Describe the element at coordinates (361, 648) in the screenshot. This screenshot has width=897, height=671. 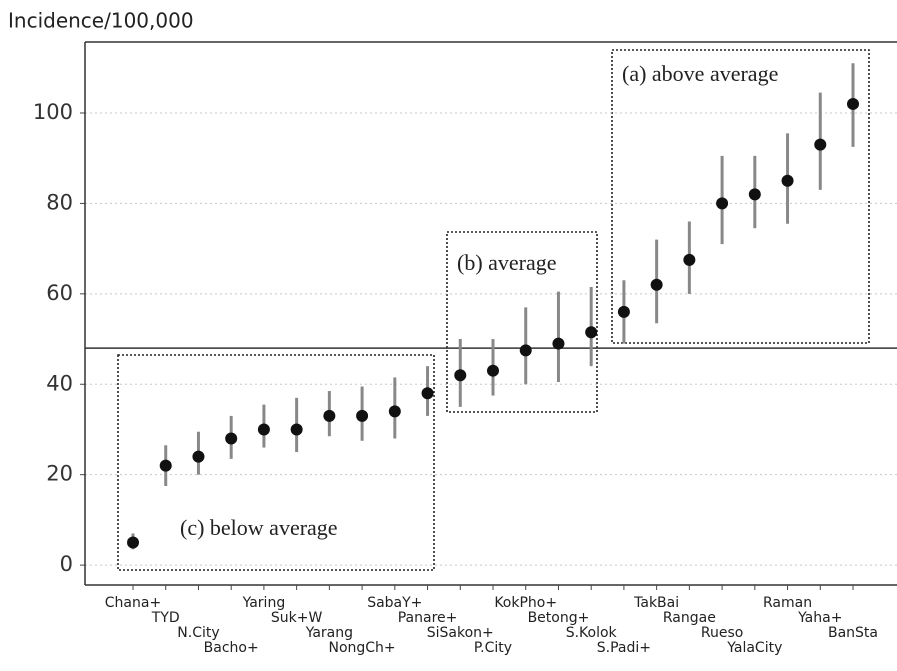
I see `x-tick-label: NongCh+` at that location.